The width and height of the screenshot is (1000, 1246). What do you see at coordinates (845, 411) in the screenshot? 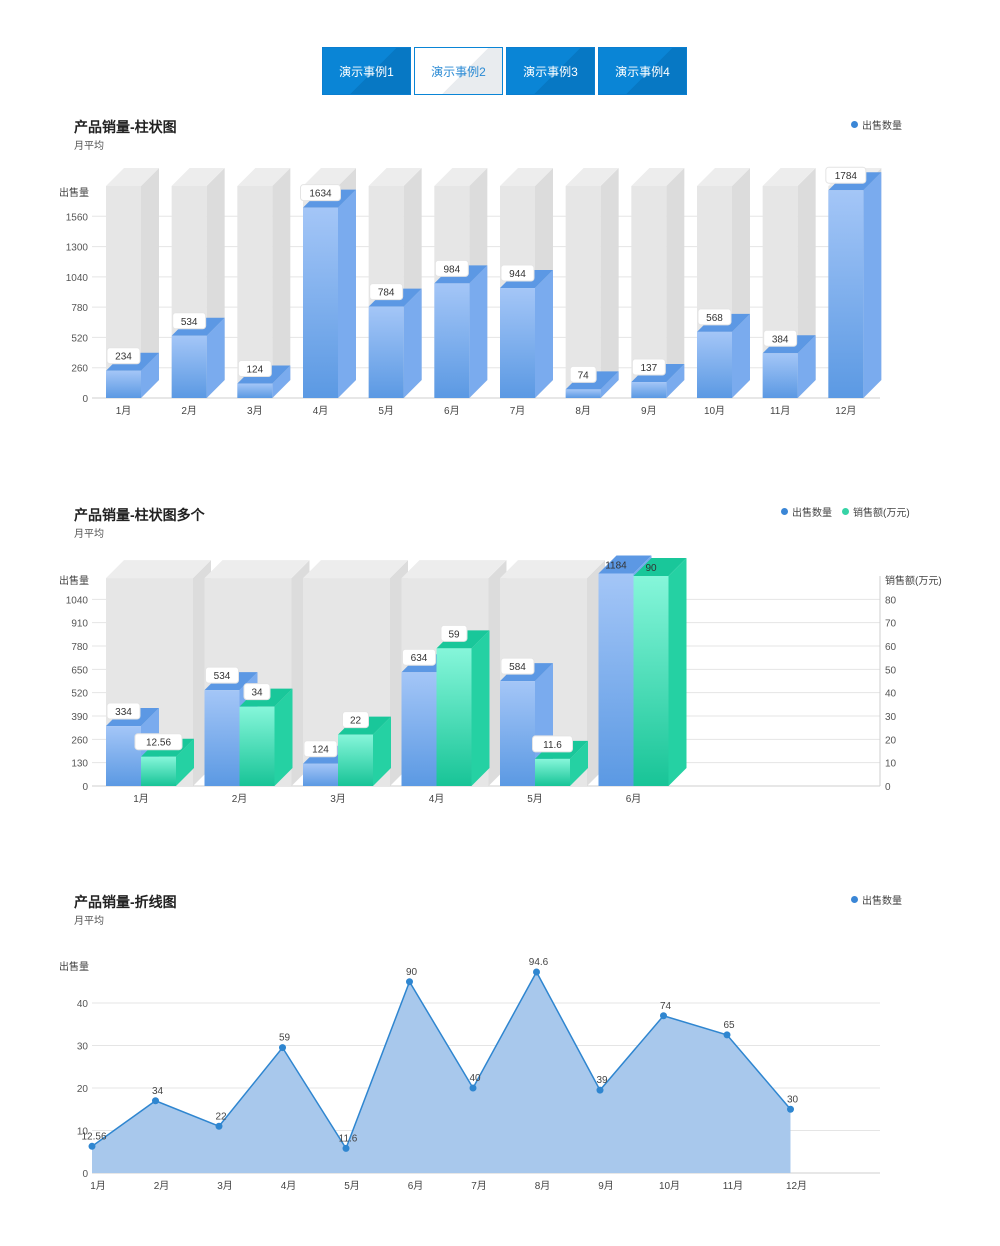
I see `x-tick-label: 12月` at bounding box center [845, 411].